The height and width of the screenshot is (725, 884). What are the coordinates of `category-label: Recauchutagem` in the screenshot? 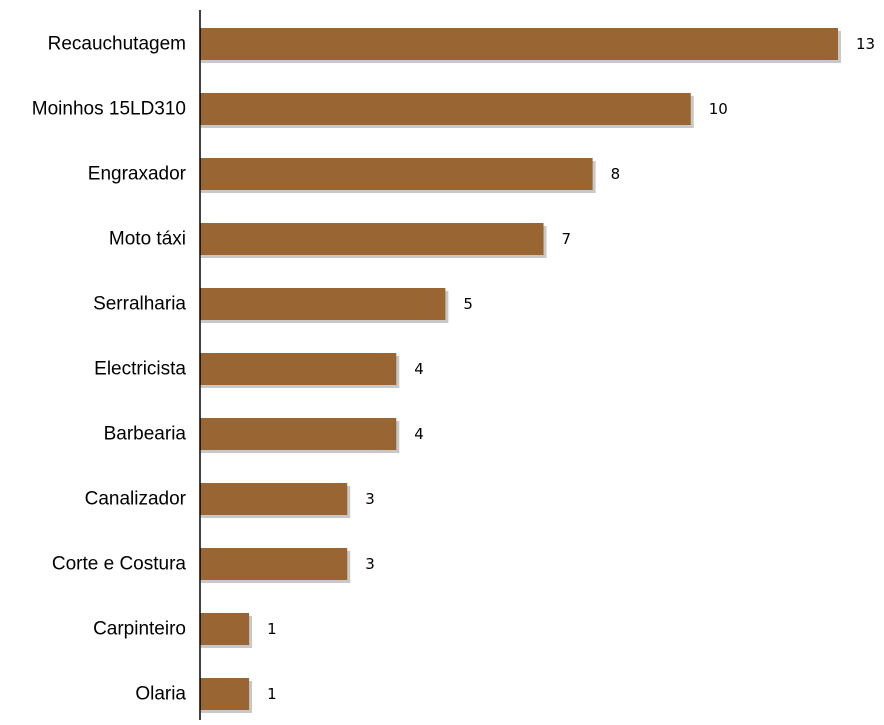 It's located at (117, 44).